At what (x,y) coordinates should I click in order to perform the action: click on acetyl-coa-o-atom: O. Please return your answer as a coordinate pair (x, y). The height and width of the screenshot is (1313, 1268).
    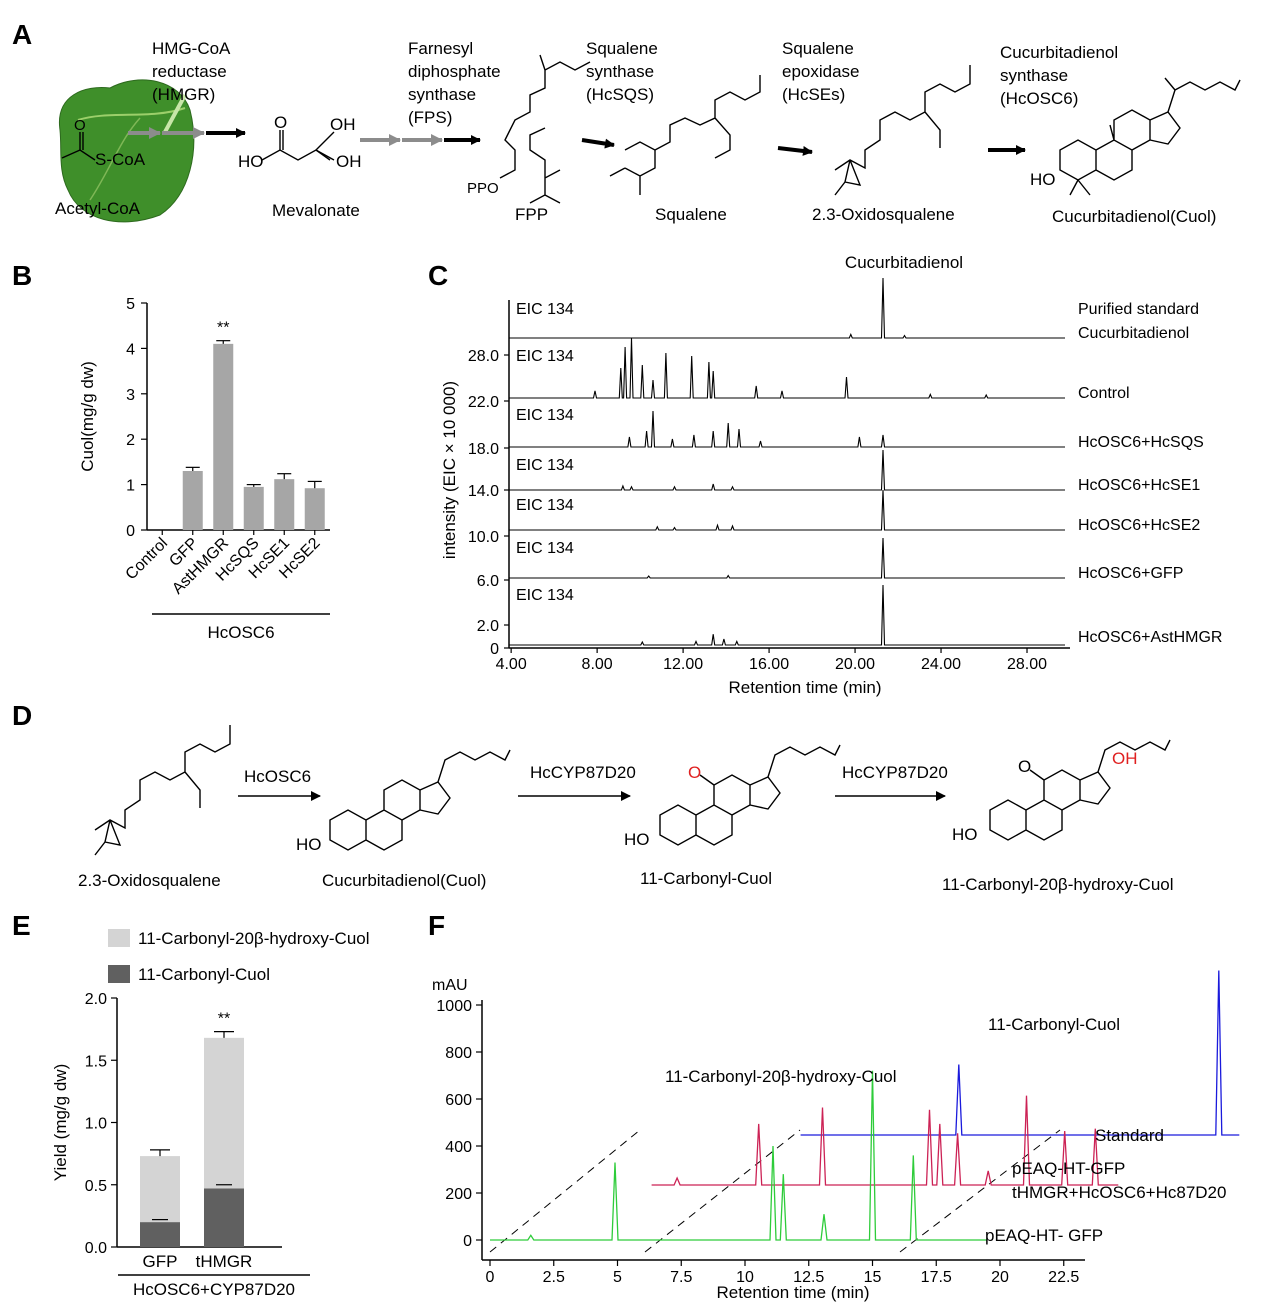
    Looking at the image, I should click on (80, 125).